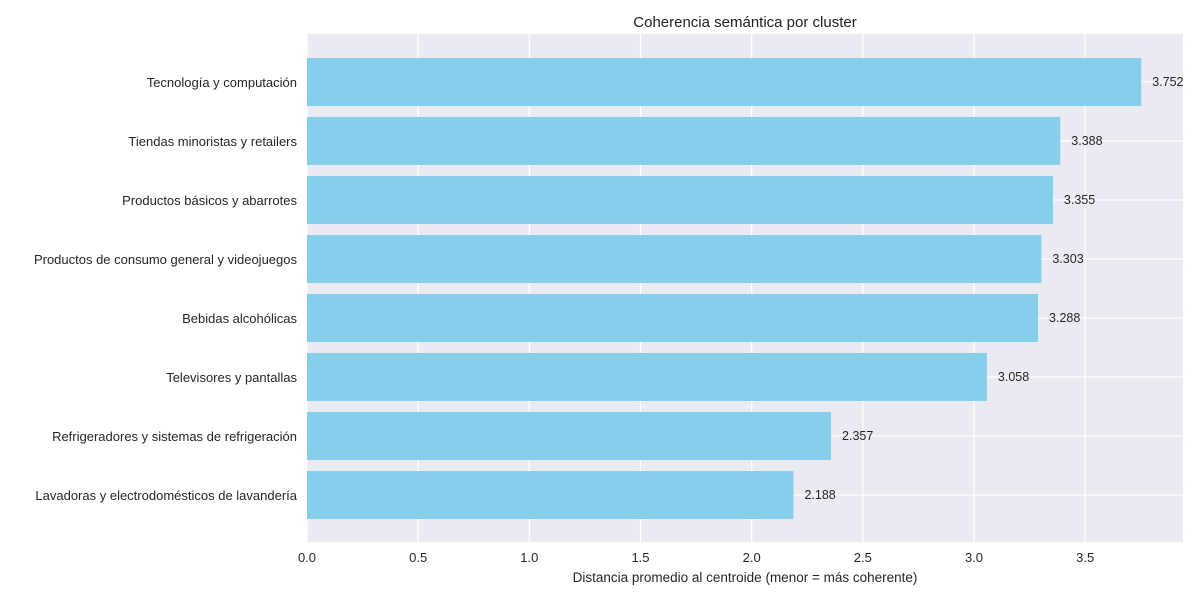 This screenshot has width=1200, height=600. I want to click on bar-value-label: 2.357, so click(857, 436).